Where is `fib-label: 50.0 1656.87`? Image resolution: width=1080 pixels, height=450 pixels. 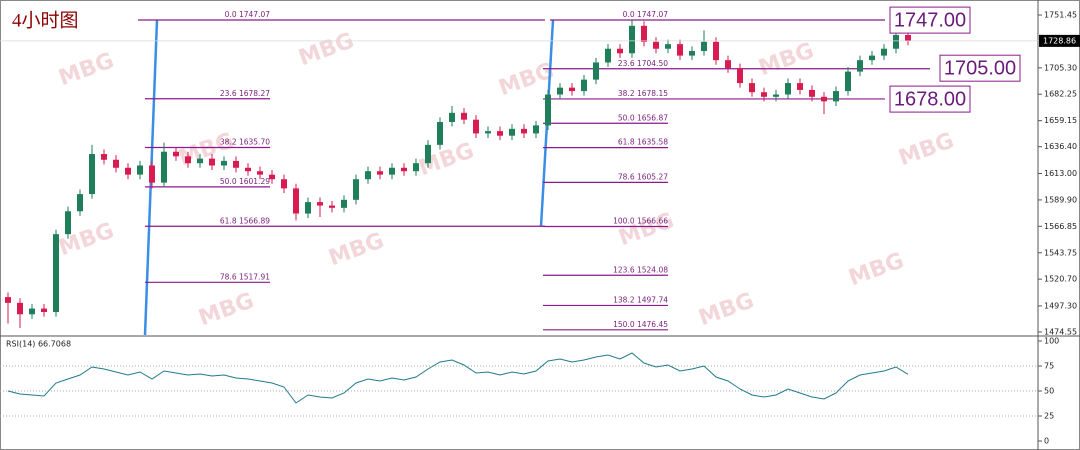 fib-label: 50.0 1656.87 is located at coordinates (643, 117).